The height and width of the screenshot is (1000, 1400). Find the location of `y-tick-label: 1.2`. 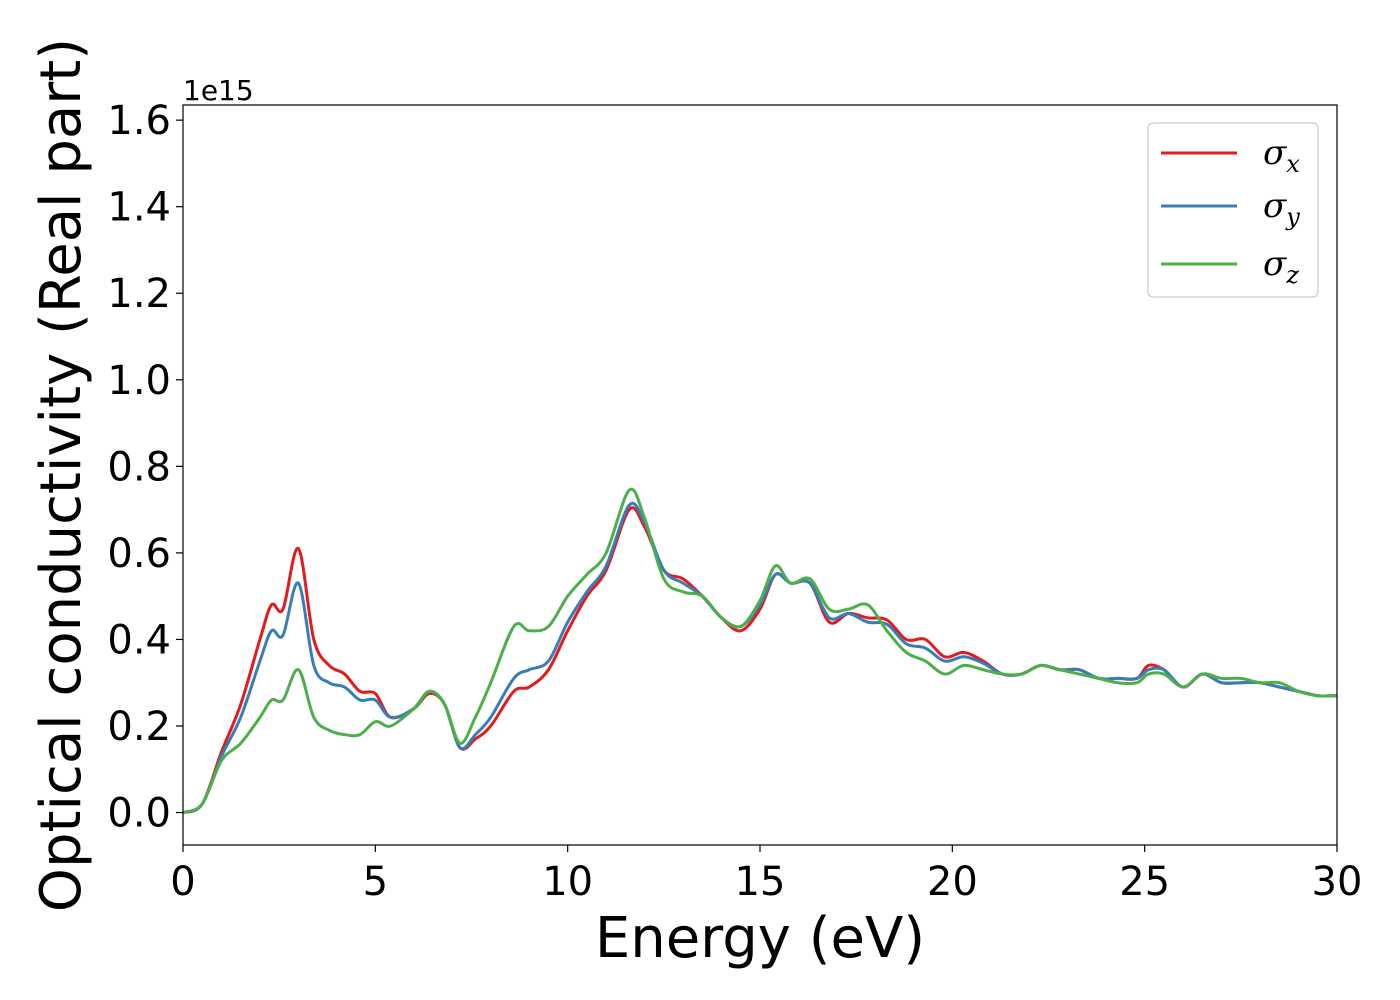

y-tick-label: 1.2 is located at coordinates (139, 294).